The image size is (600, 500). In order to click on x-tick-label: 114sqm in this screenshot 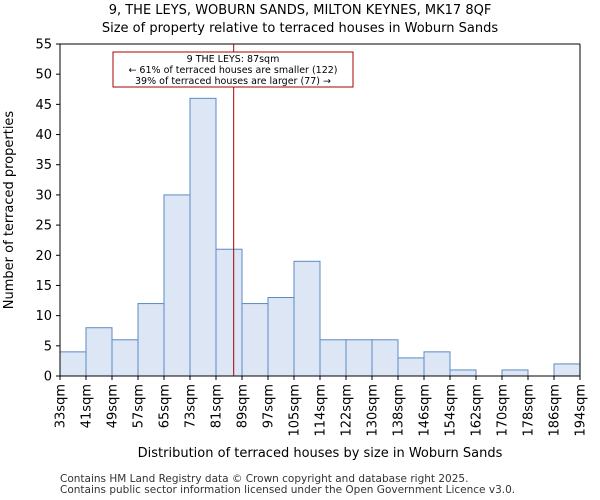, I will do `click(321, 410)`.